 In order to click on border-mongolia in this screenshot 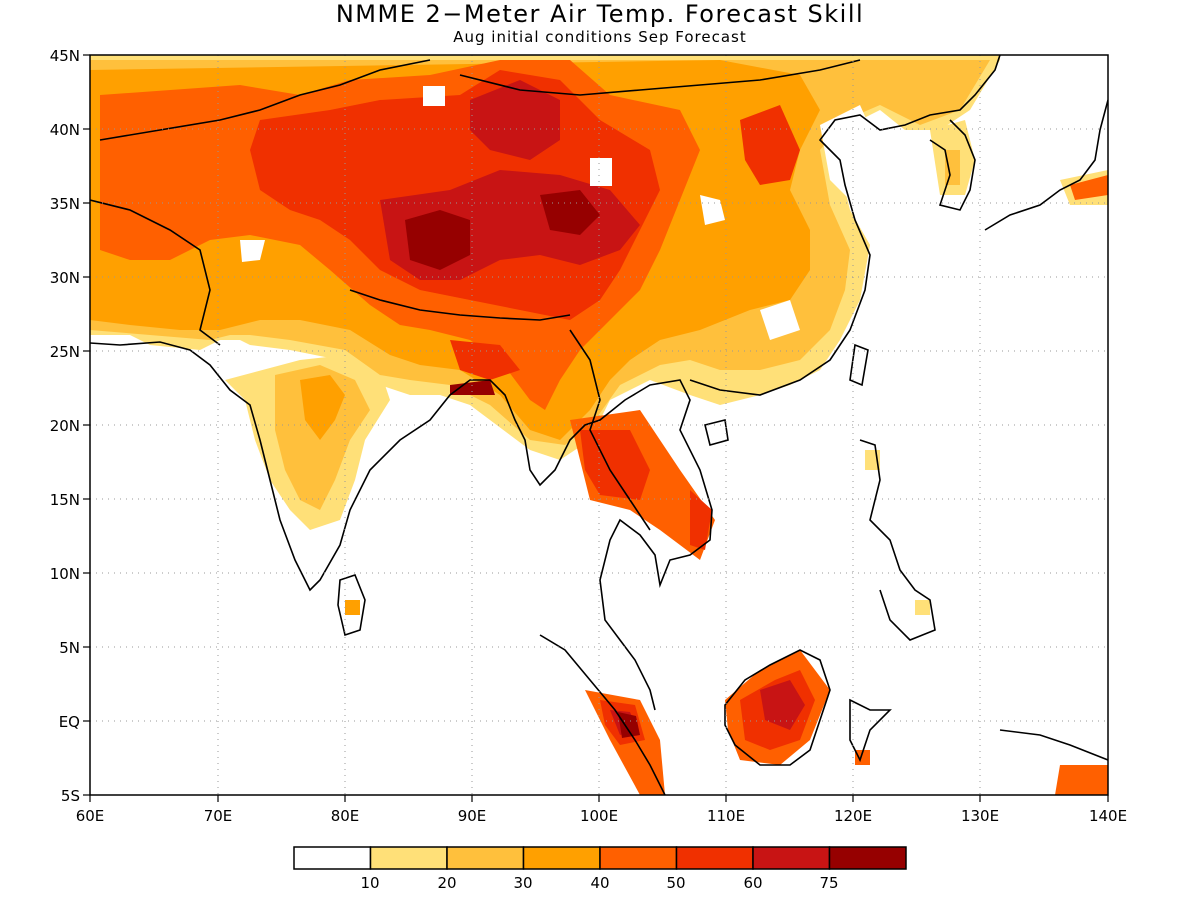, I will do `click(660, 77)`.